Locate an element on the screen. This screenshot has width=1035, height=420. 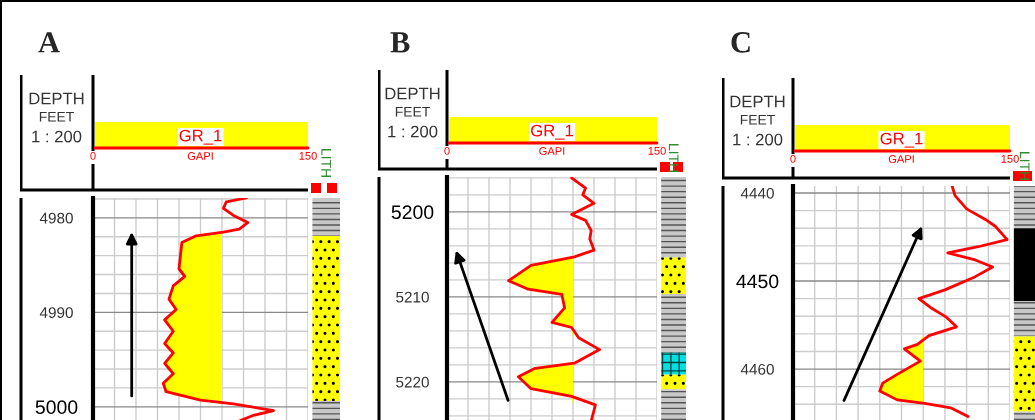
y-tick-label: 4990 is located at coordinates (56, 313).